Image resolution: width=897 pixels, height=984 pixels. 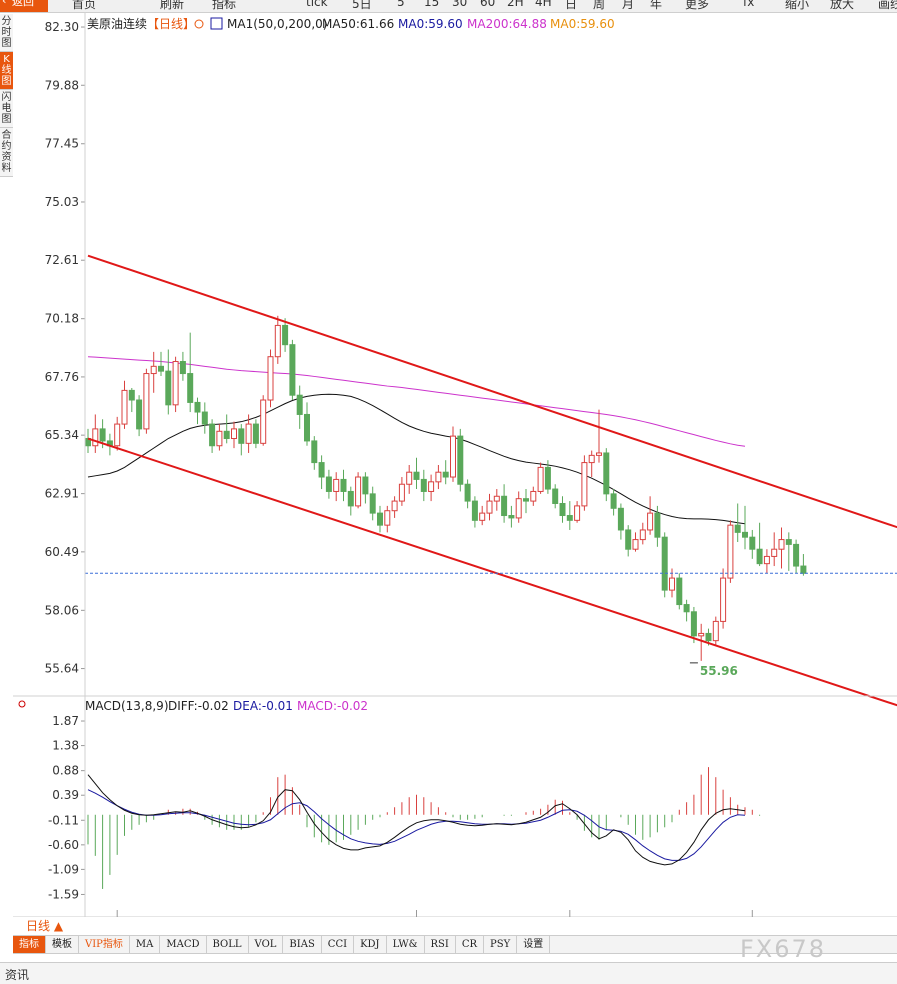 I want to click on indicator-tab-14: 设置, so click(x=534, y=944).